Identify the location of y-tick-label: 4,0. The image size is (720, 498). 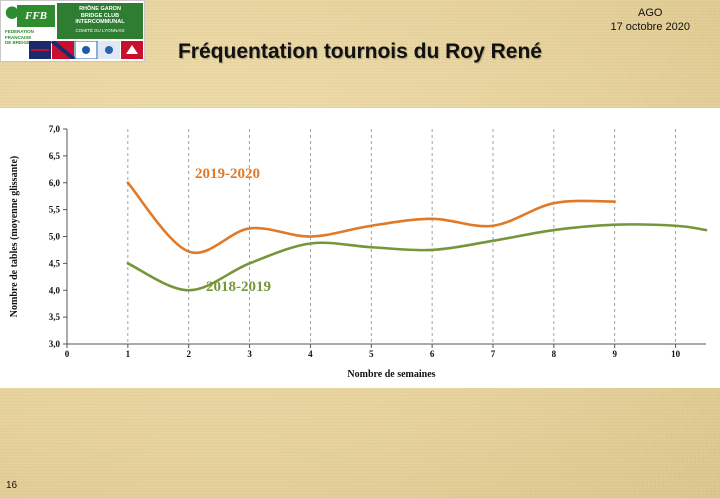
(55, 290).